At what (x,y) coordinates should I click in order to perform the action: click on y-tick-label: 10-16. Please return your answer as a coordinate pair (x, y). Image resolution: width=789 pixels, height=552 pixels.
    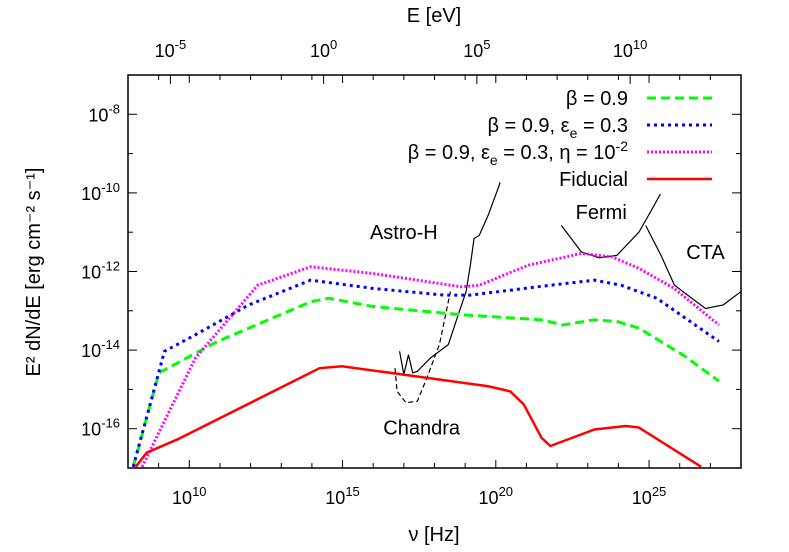
    Looking at the image, I should click on (100, 428).